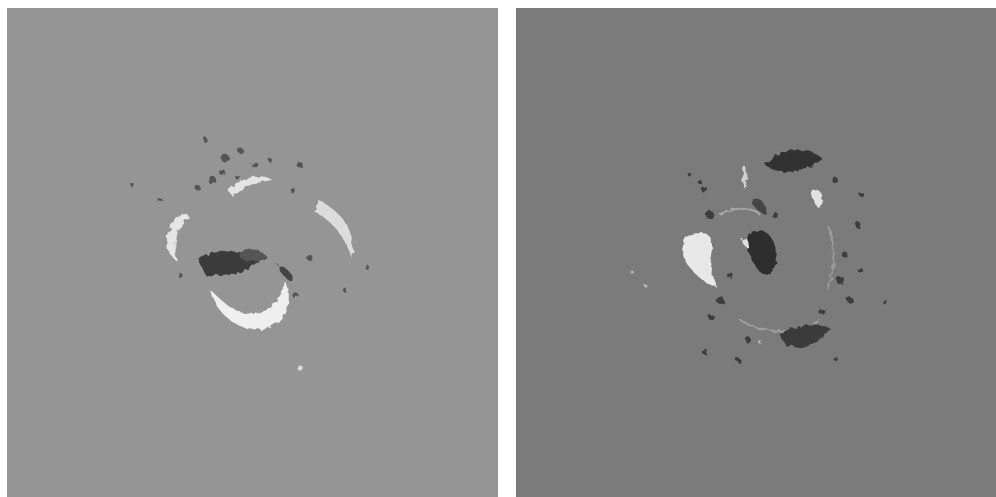 The image size is (996, 497). Describe the element at coordinates (758, 255) in the screenshot. I see `right-features` at that location.